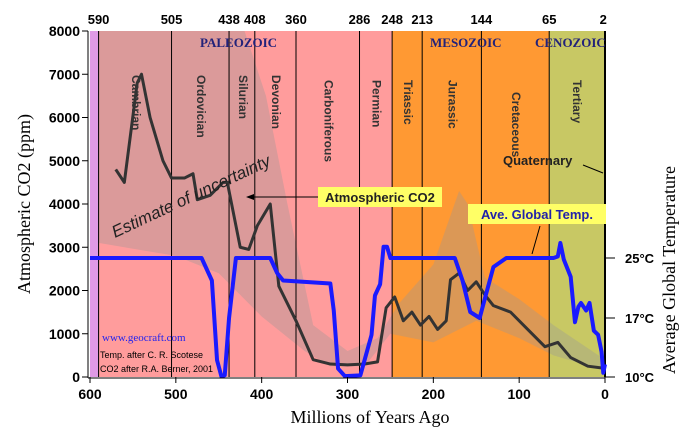 The image size is (687, 431). Describe the element at coordinates (243, 97) in the screenshot. I see `period-label-silurian: Silurian` at that location.